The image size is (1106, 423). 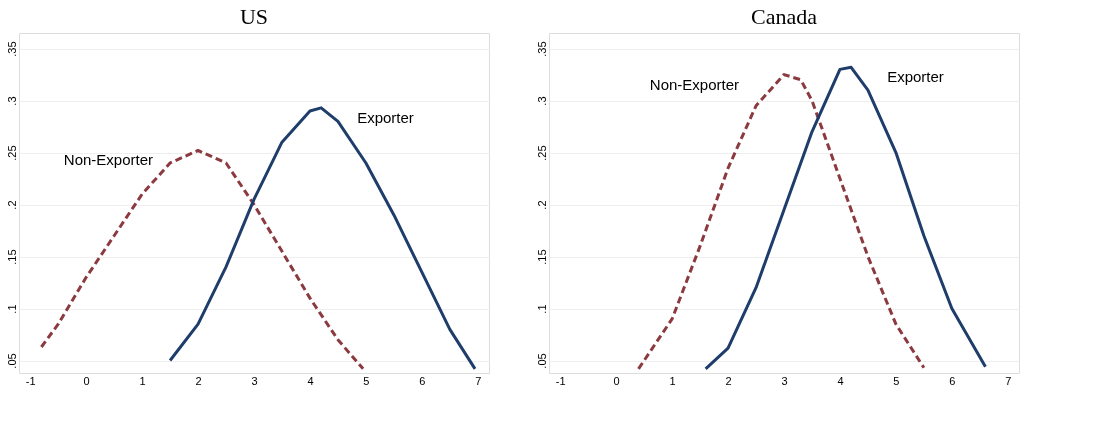 What do you see at coordinates (784, 16) in the screenshot?
I see `chart-title: Canada` at bounding box center [784, 16].